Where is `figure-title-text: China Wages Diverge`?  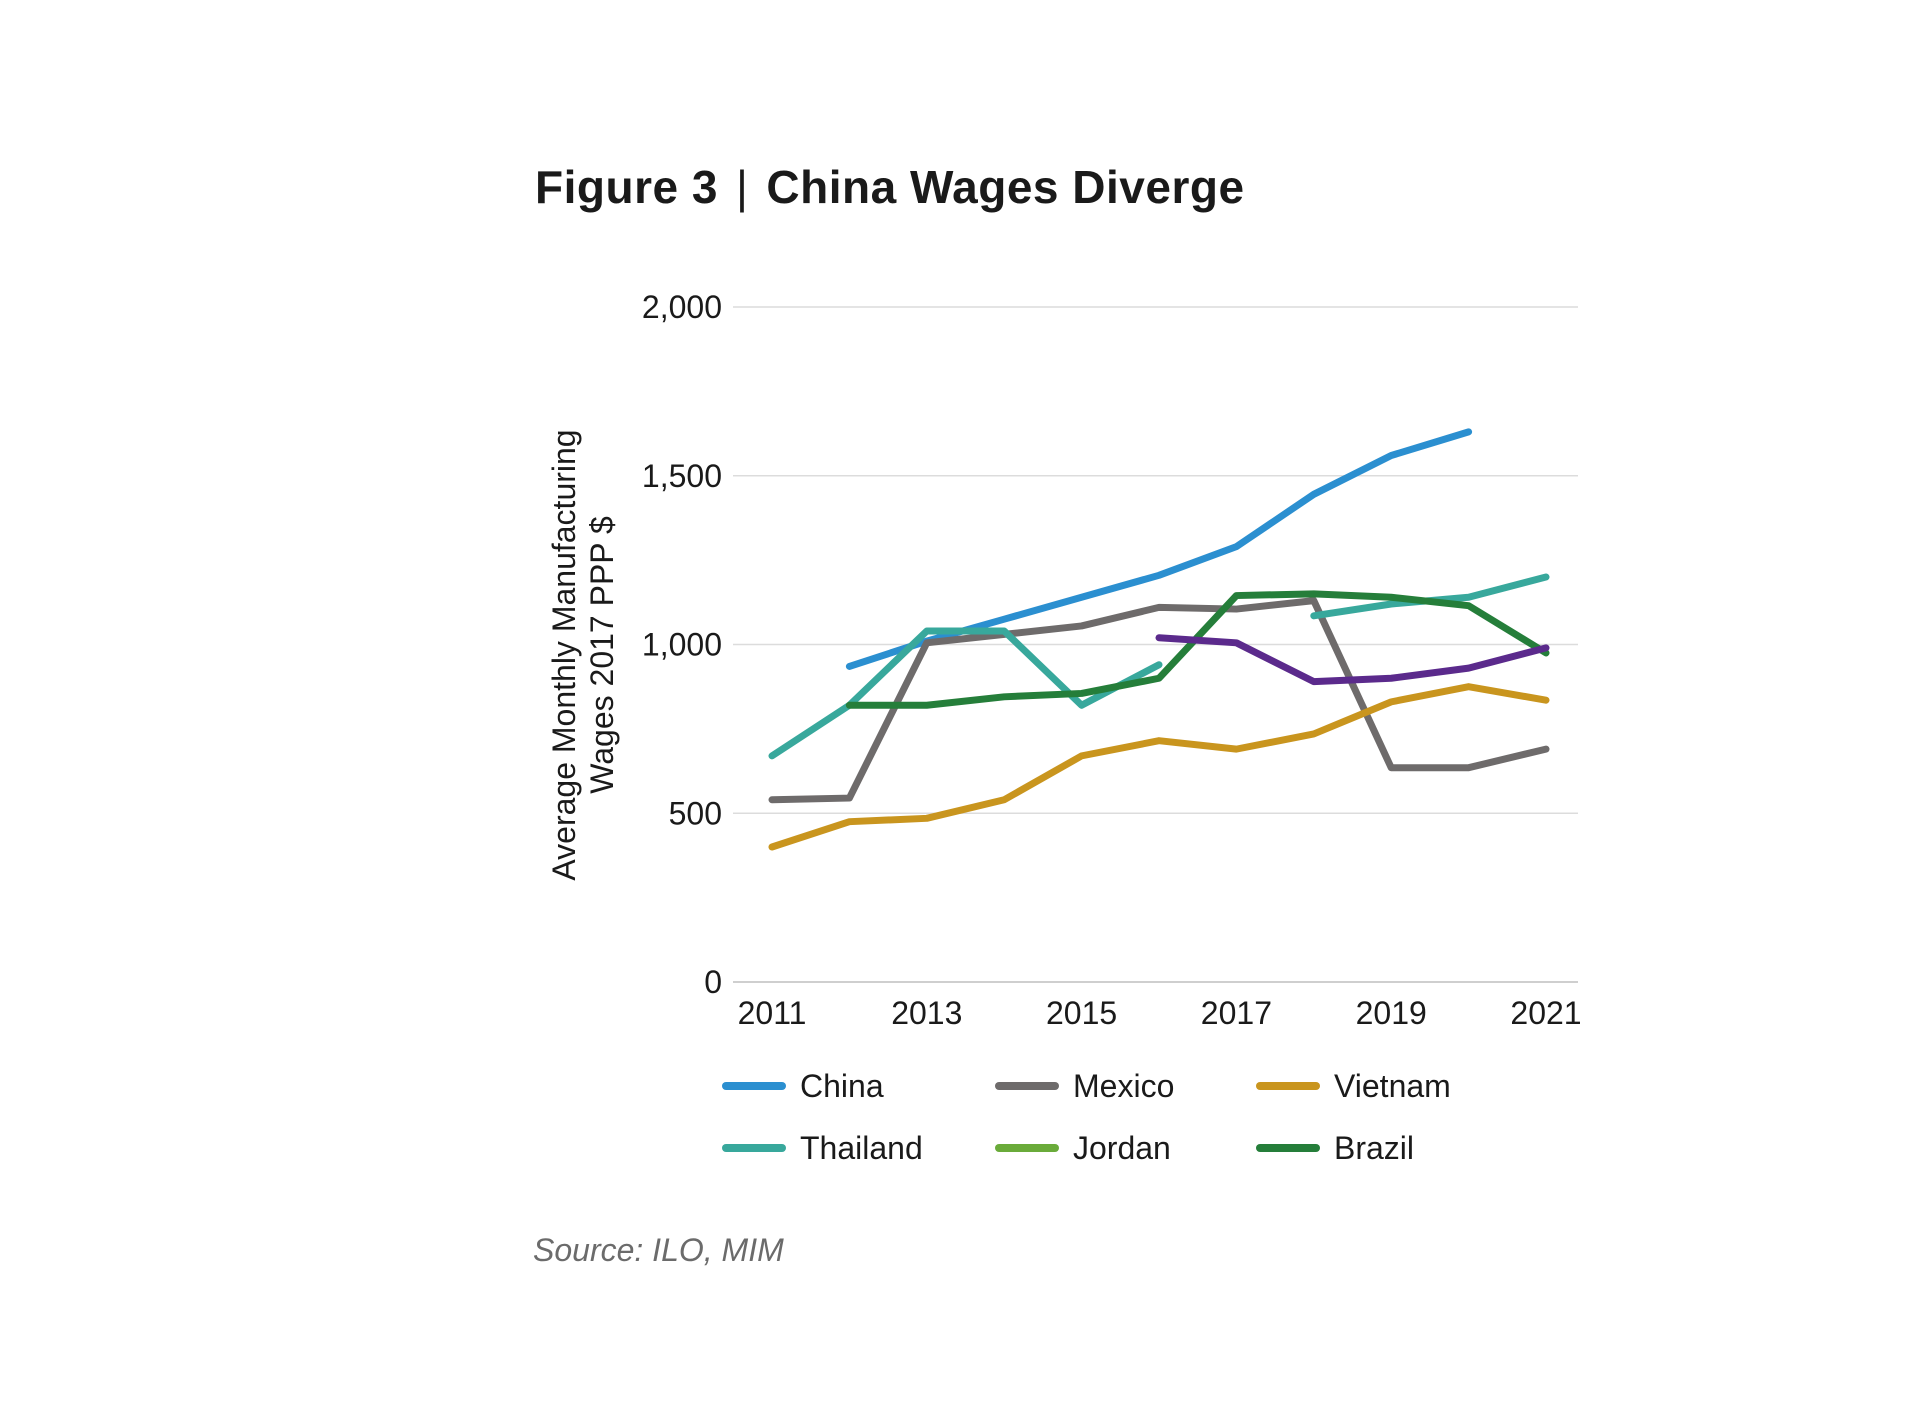 figure-title-text: China Wages Diverge is located at coordinates (1005, 187).